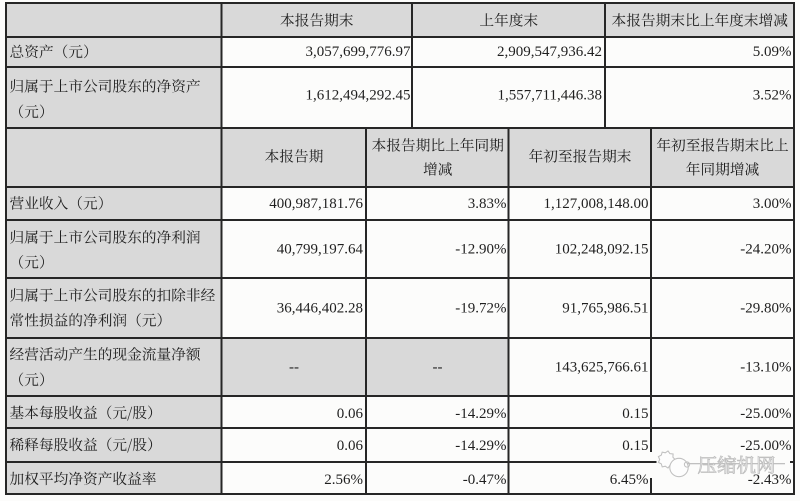 This screenshot has width=800, height=501. I want to click on svg-text: 2.56%, so click(343, 480).